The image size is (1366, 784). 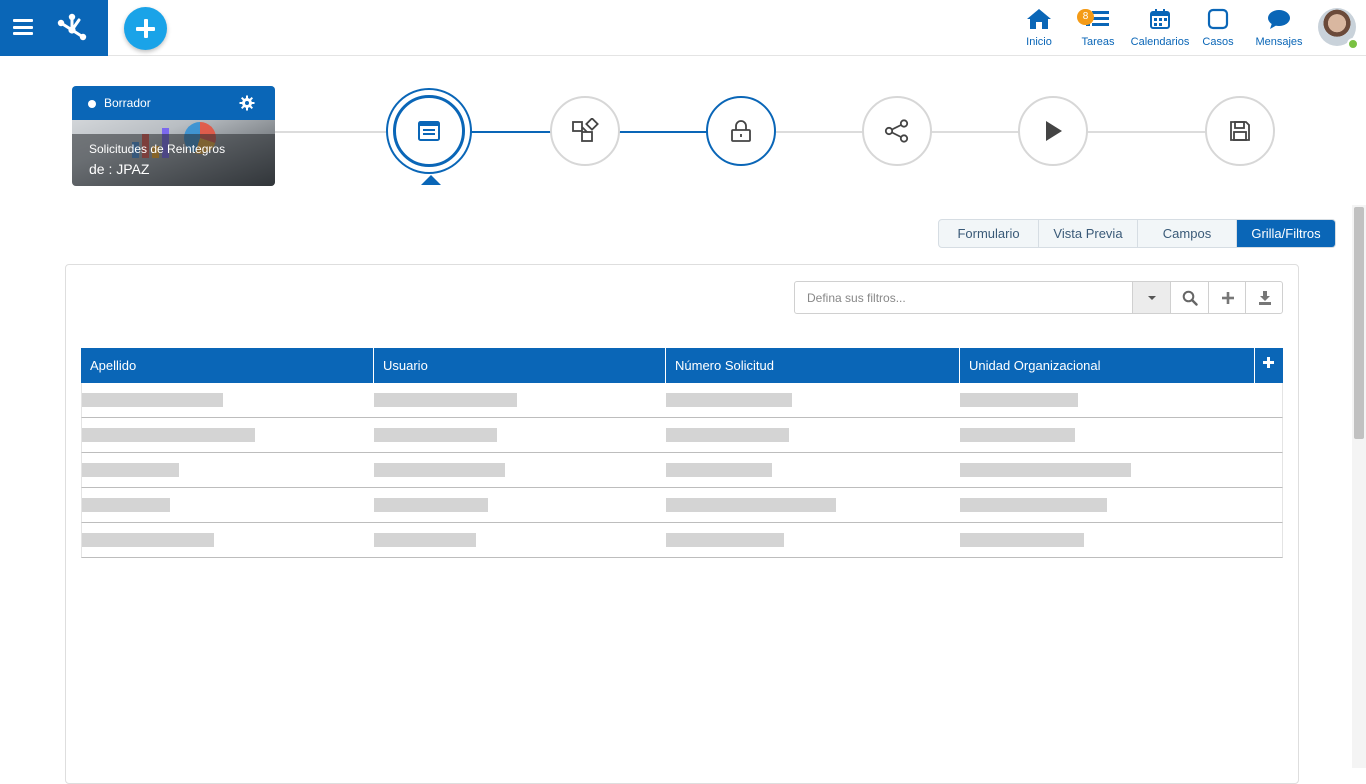 What do you see at coordinates (1359, 323) in the screenshot?
I see `scrollbar-thumb` at bounding box center [1359, 323].